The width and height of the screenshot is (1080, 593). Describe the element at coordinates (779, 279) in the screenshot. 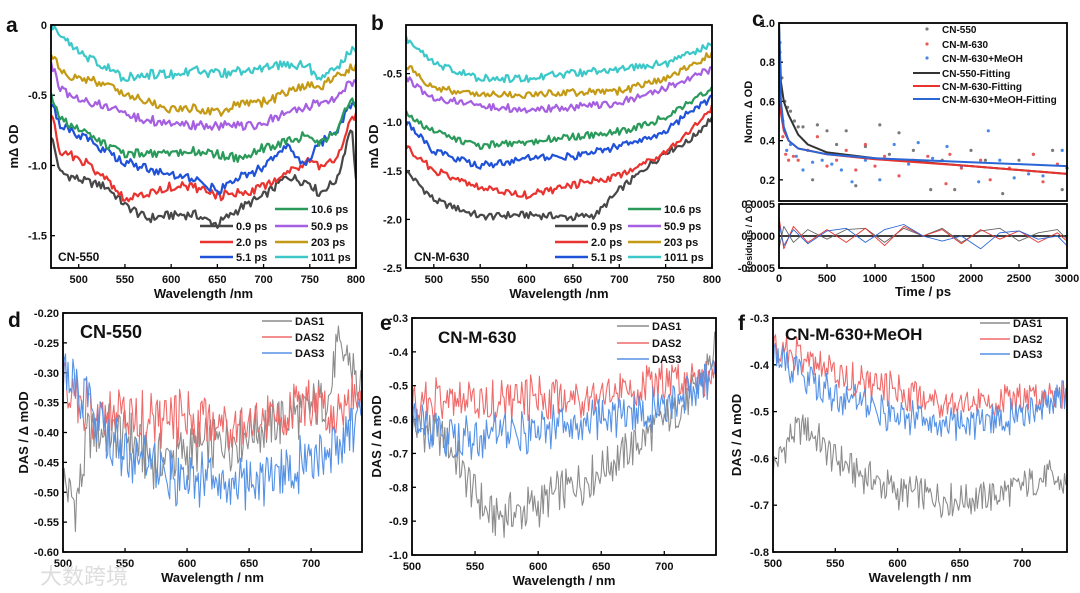

I see `x-tick-label: 0` at that location.